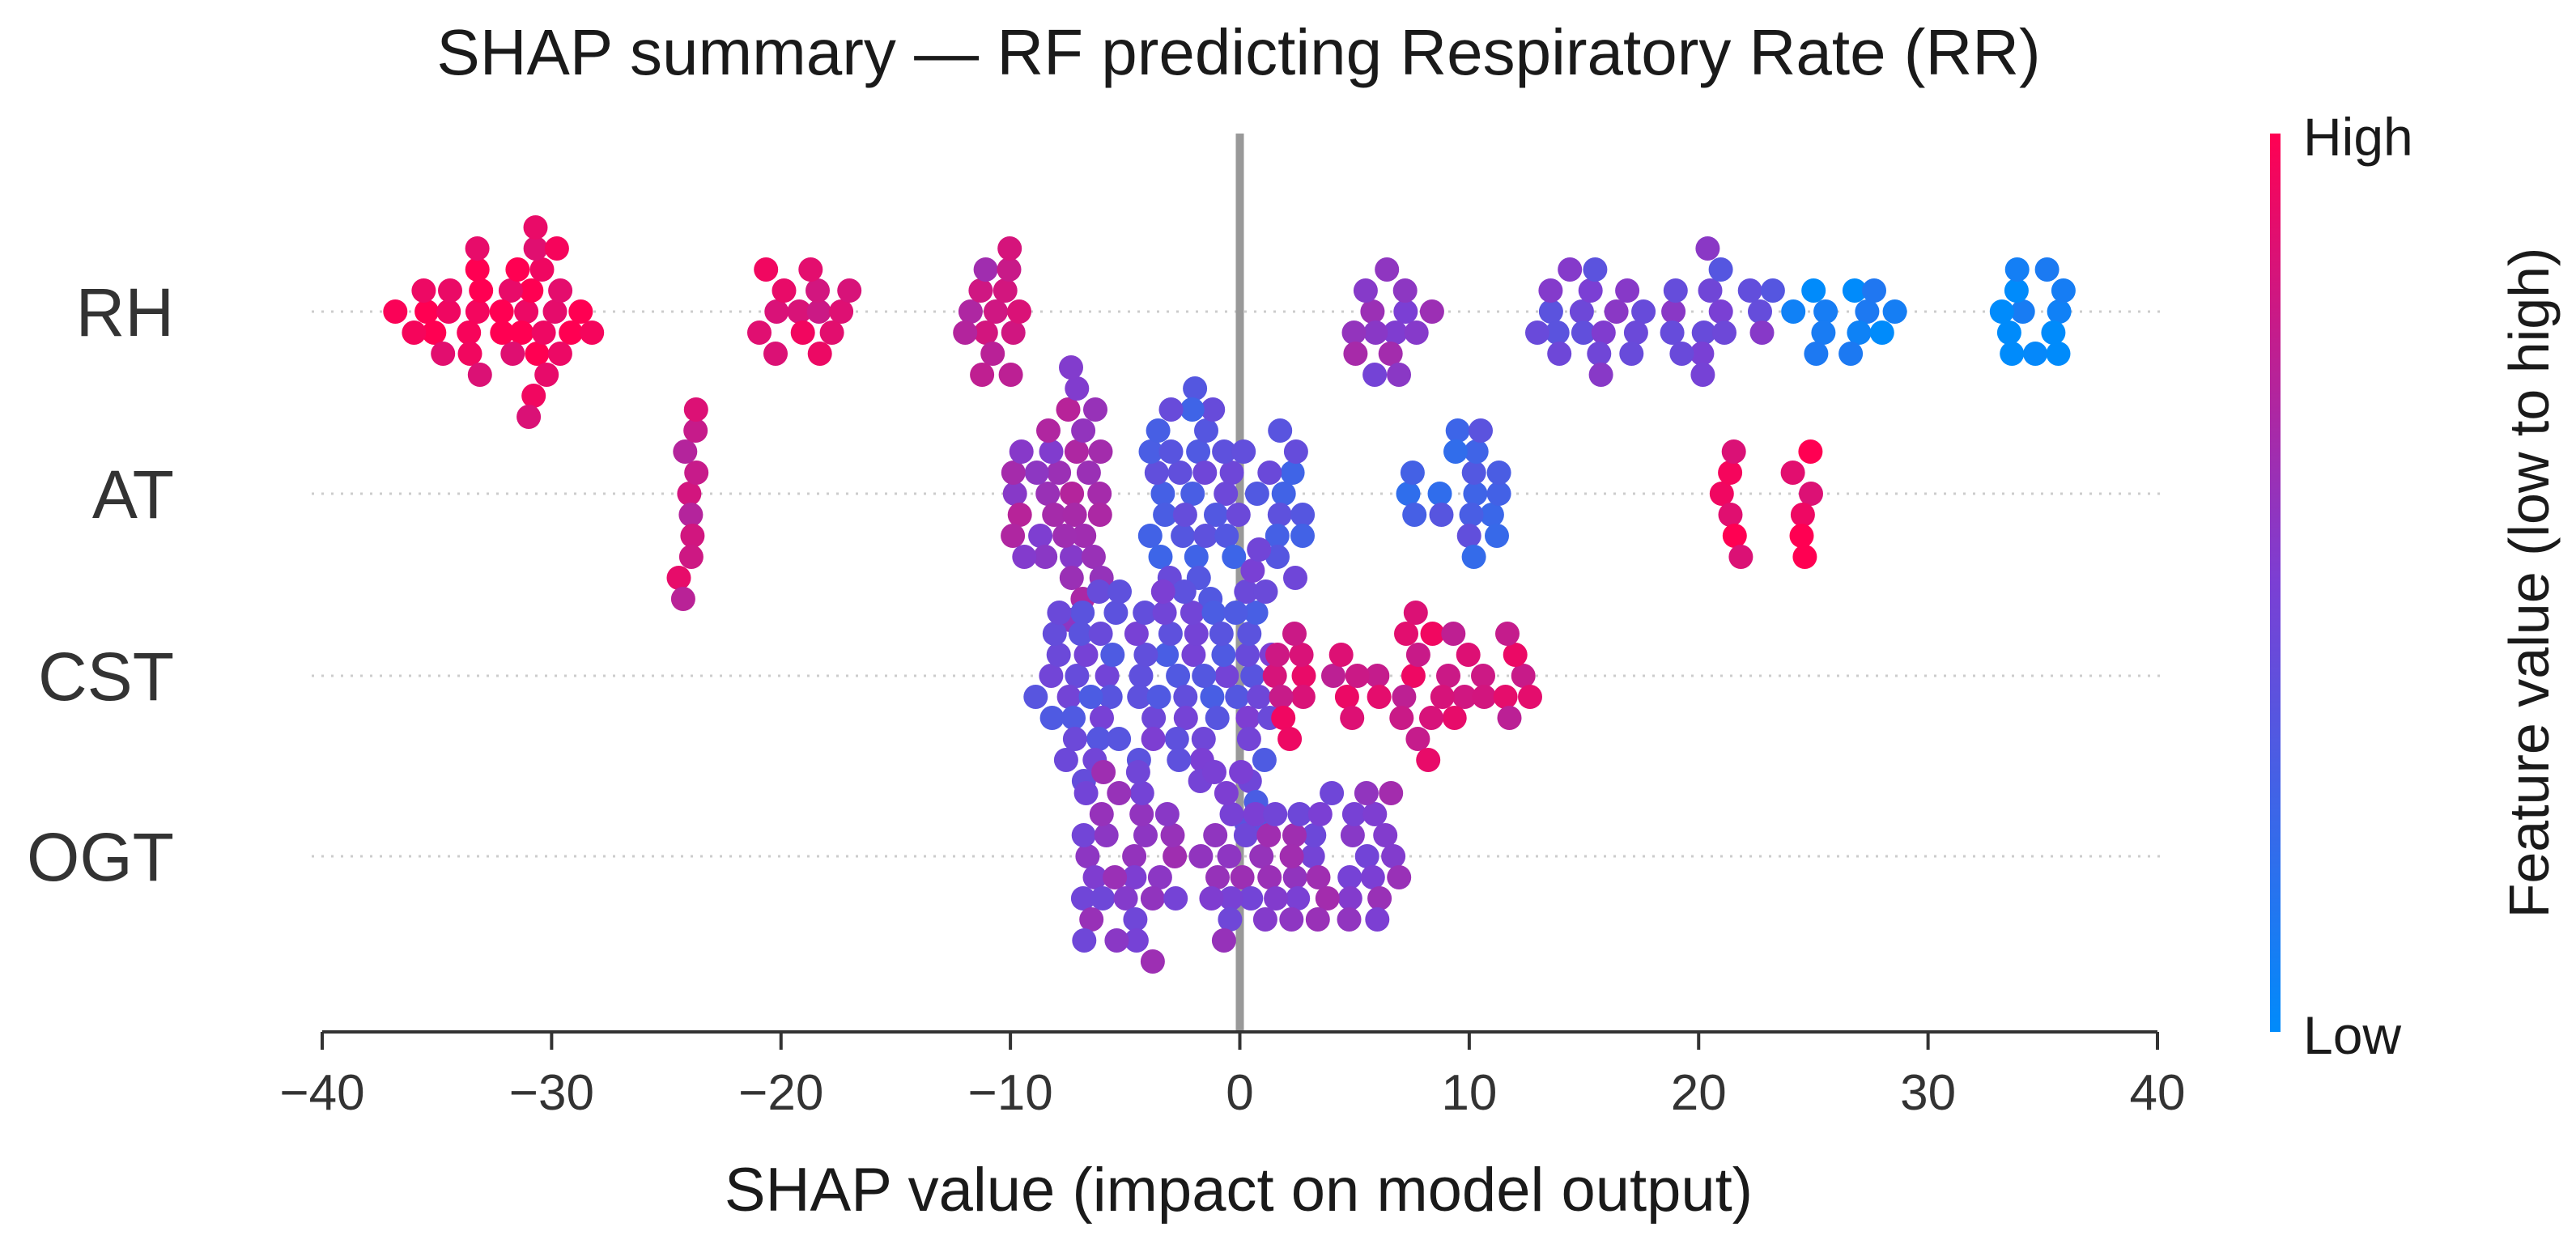 Image resolution: width=2576 pixels, height=1248 pixels. Describe the element at coordinates (2275, 583) in the screenshot. I see `colorbar` at that location.